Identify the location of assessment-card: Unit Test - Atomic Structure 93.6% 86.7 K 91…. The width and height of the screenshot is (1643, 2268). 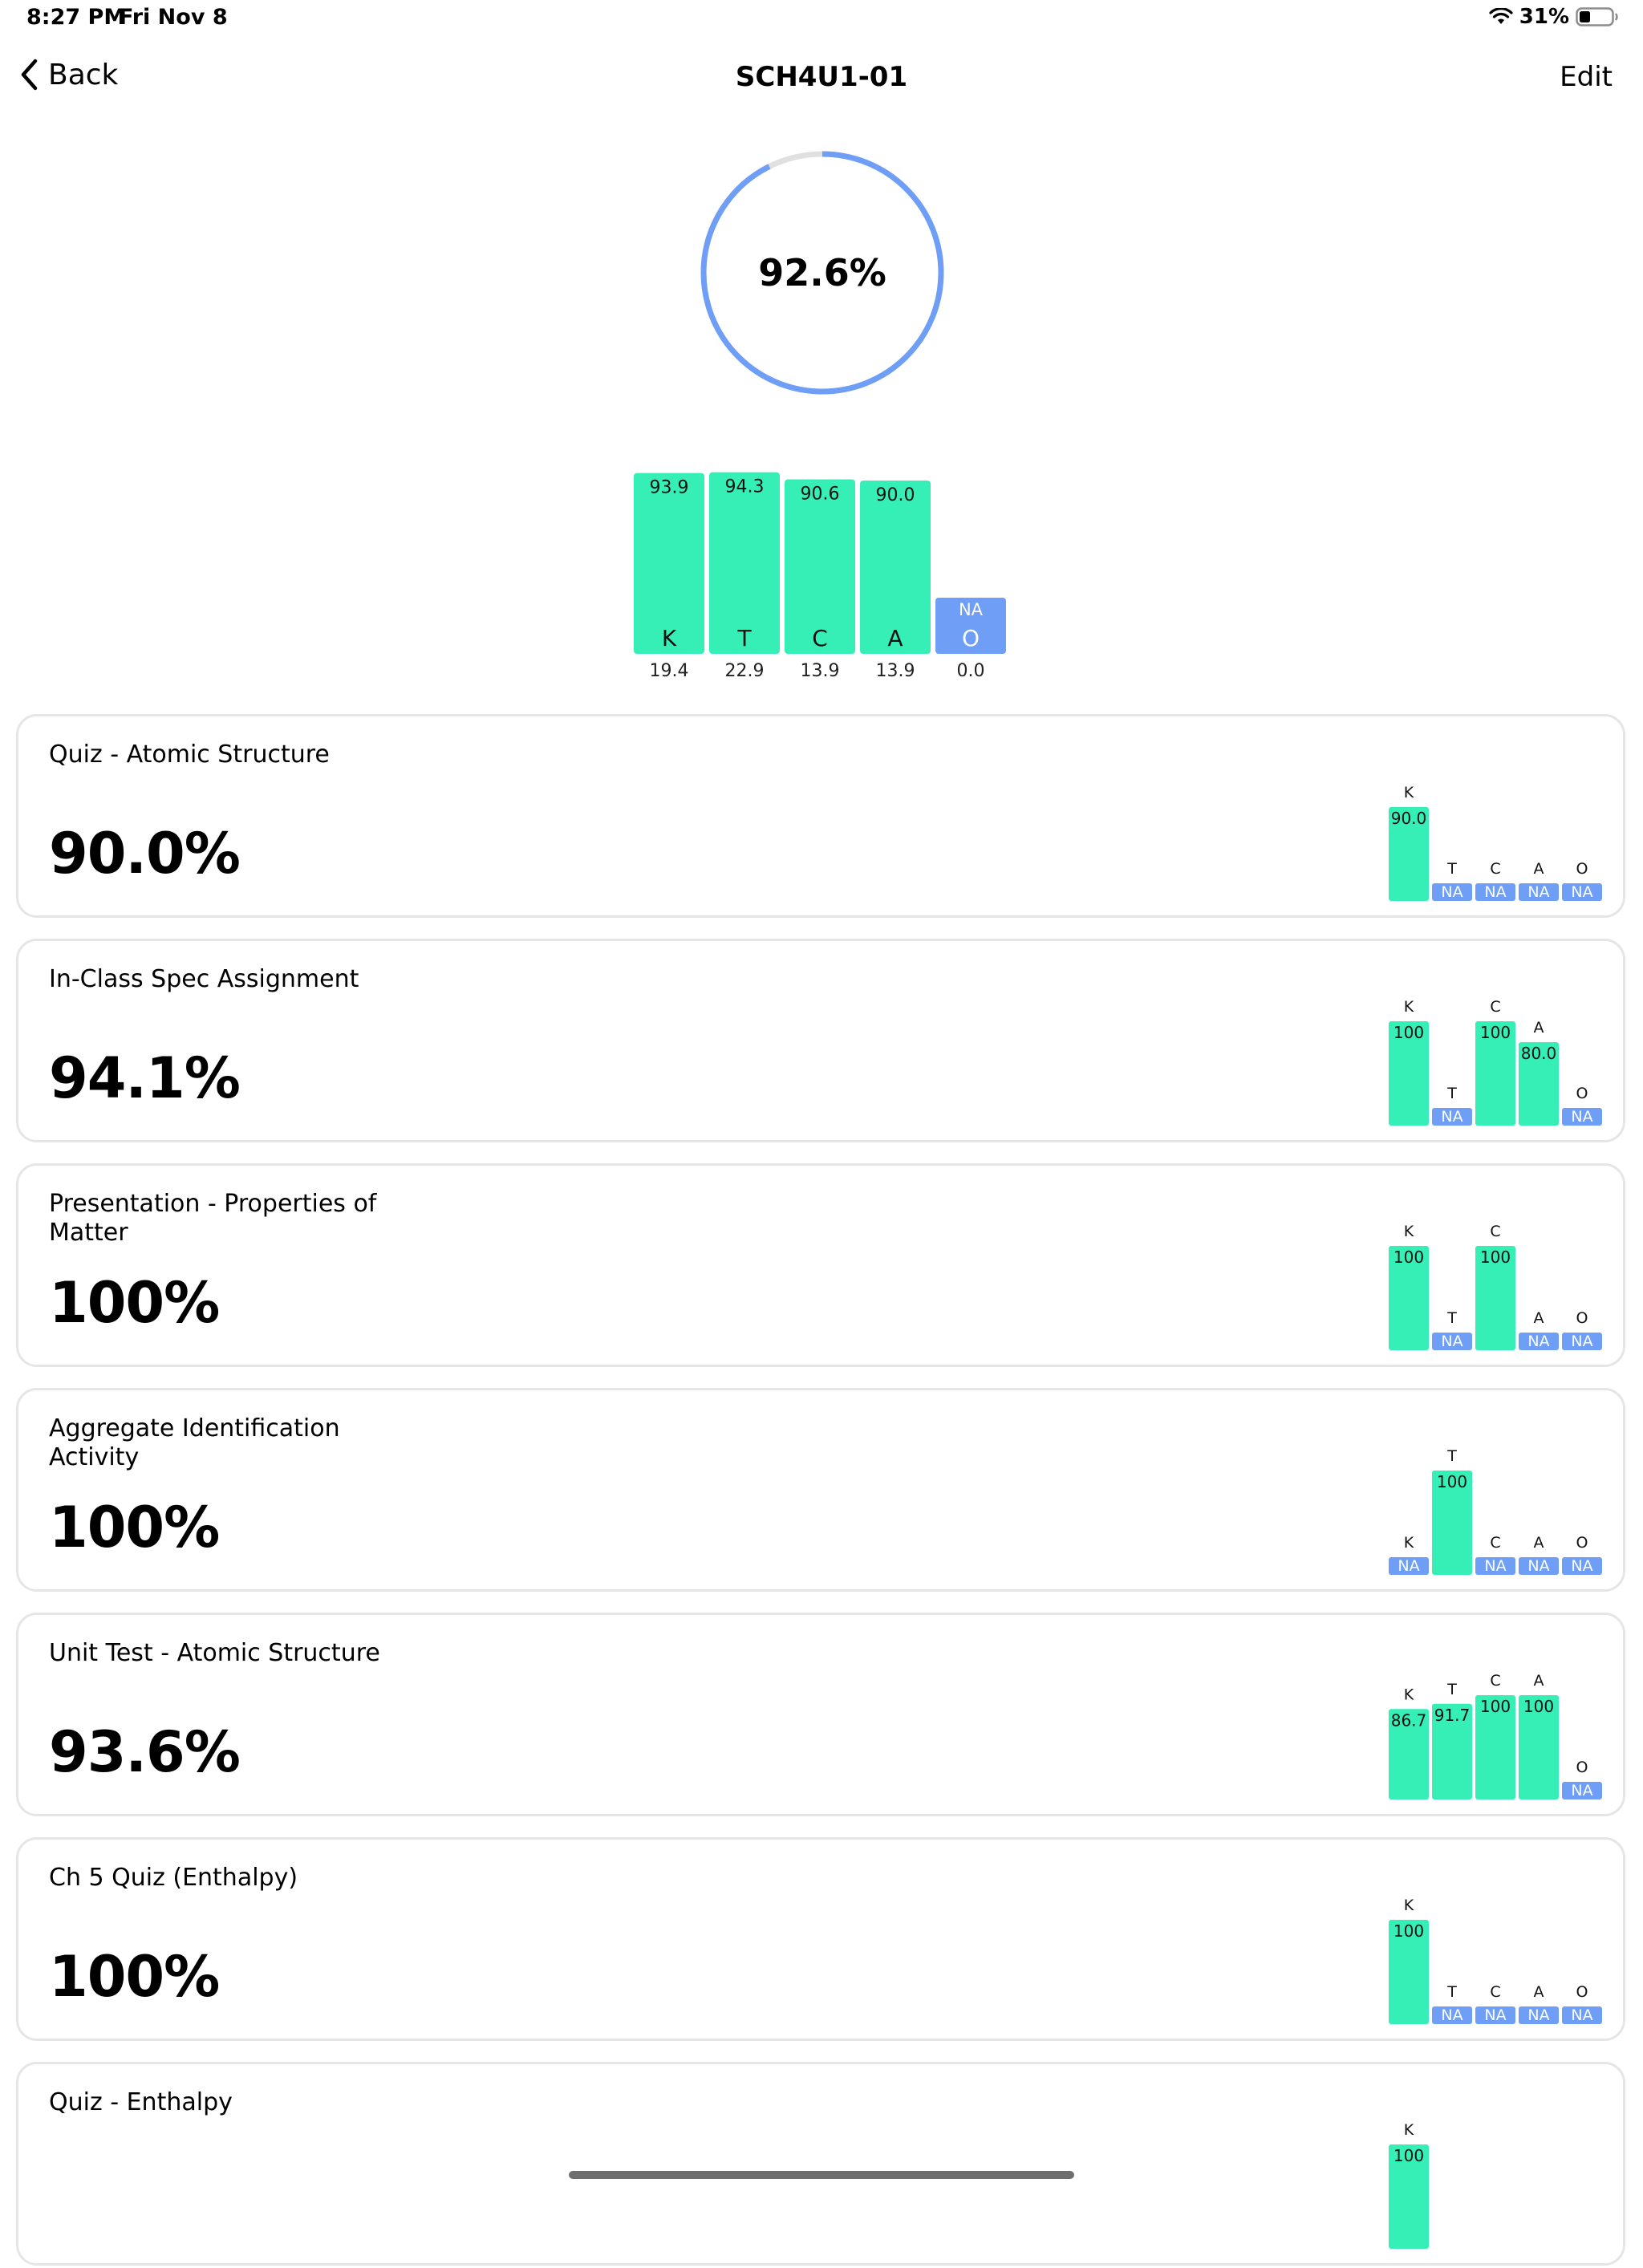
(820, 1714).